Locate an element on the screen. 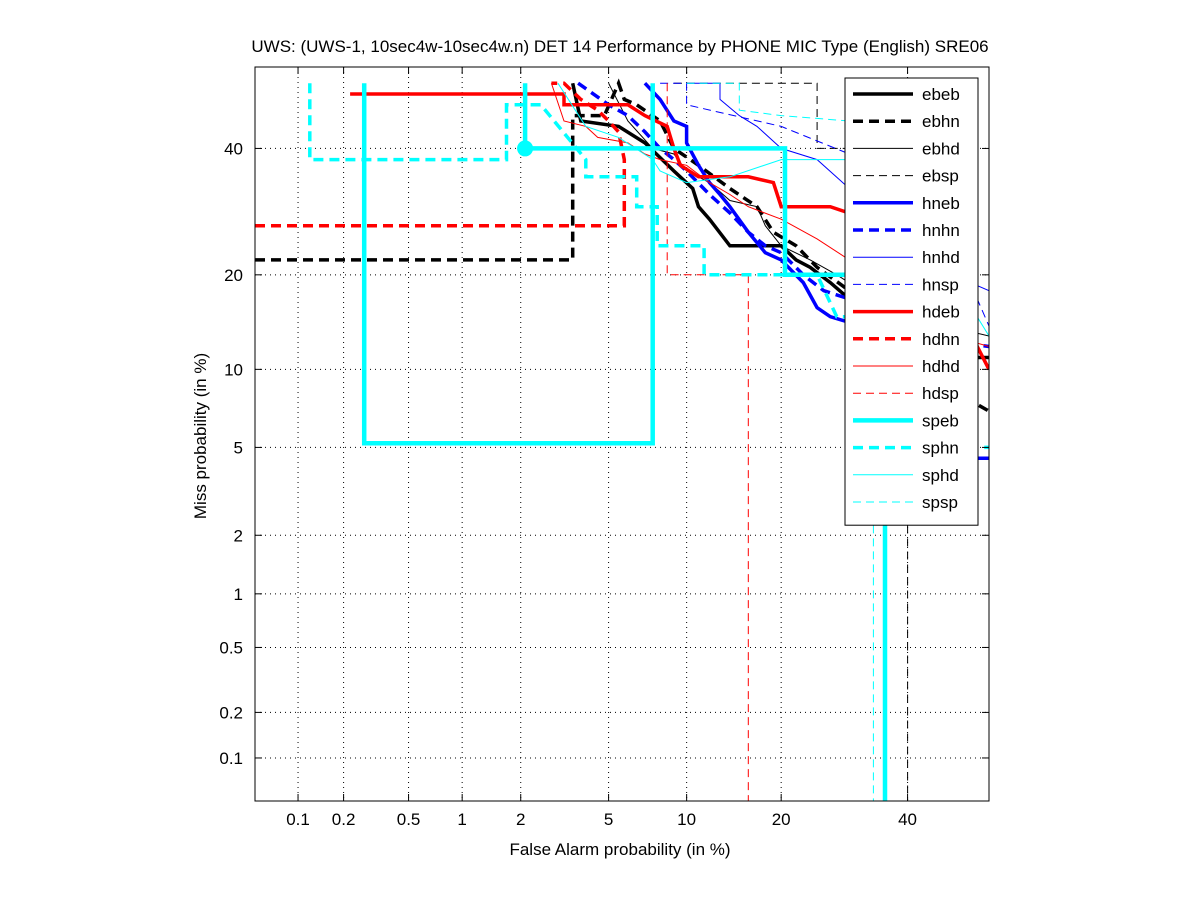 This screenshot has height=900, width=1201. legend-label-hdhn: hdhn is located at coordinates (941, 339).